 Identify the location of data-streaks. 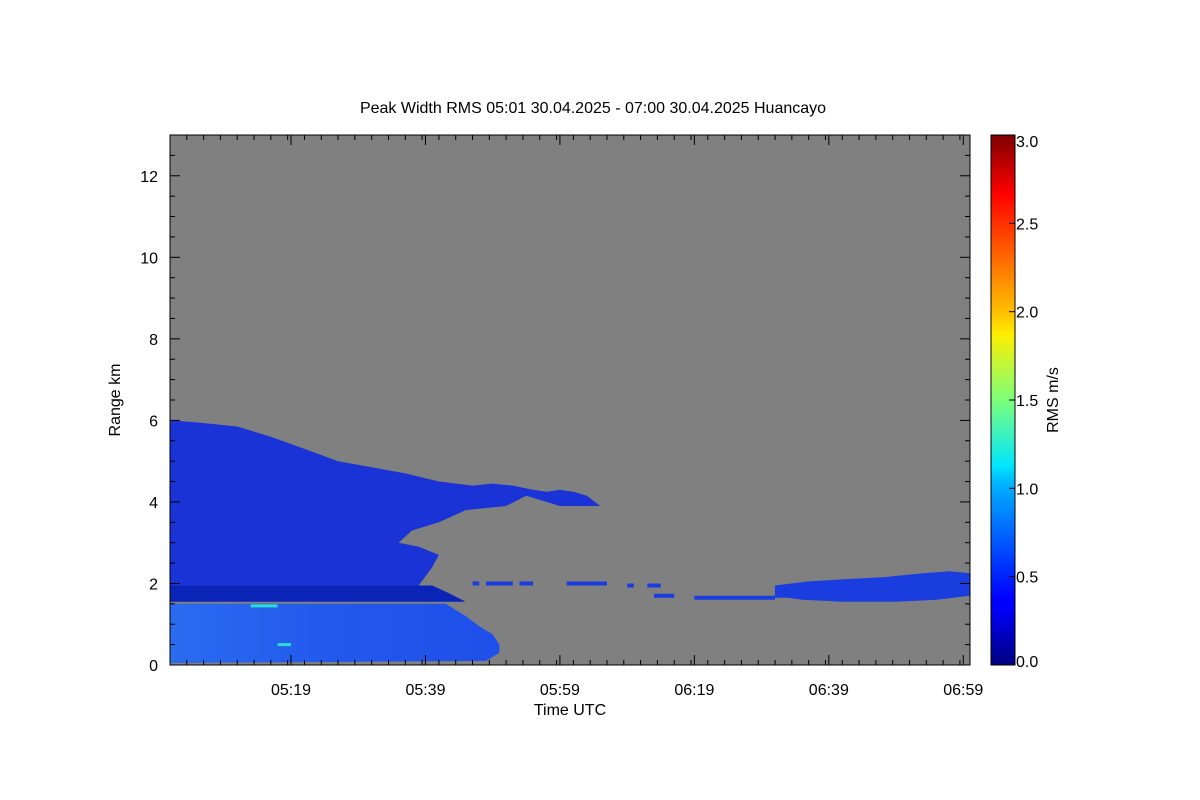
(526, 614).